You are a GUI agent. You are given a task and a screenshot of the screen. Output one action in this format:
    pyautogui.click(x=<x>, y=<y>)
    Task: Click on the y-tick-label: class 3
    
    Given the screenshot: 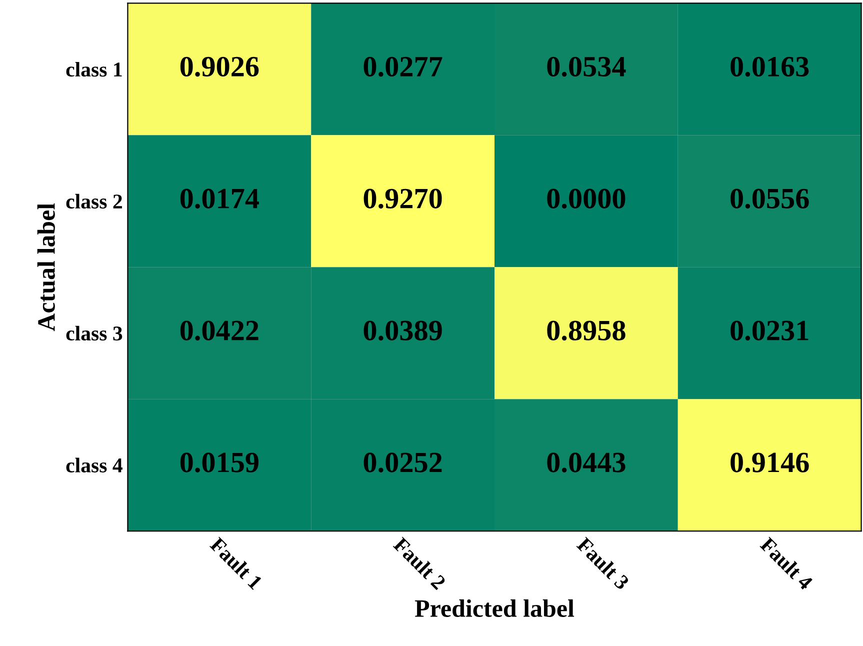 What is the action you would take?
    pyautogui.click(x=94, y=333)
    